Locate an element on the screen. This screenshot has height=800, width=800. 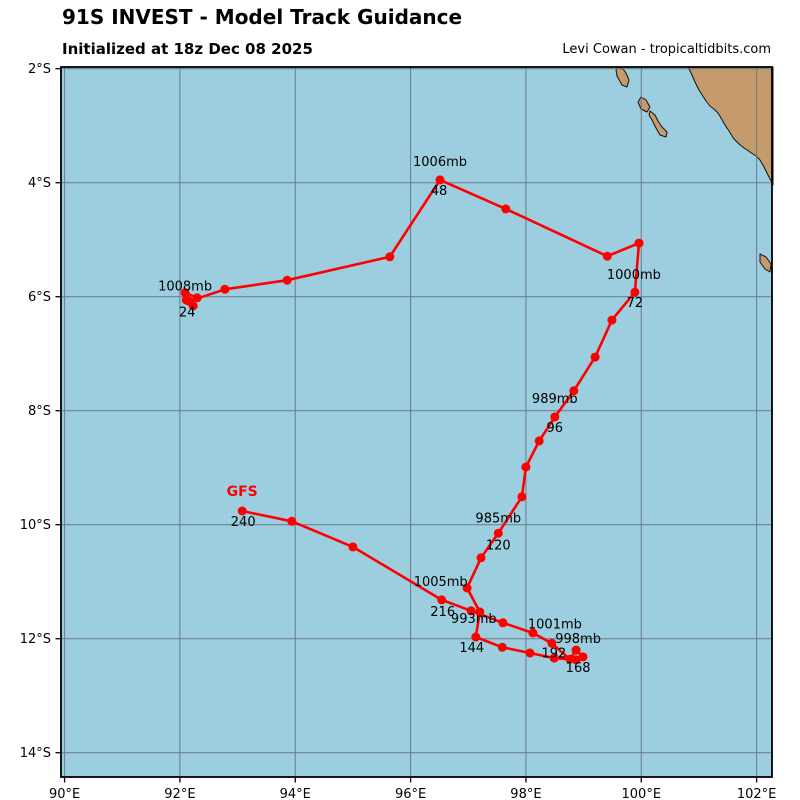
hour-label-144: 144 is located at coordinates (471, 648).